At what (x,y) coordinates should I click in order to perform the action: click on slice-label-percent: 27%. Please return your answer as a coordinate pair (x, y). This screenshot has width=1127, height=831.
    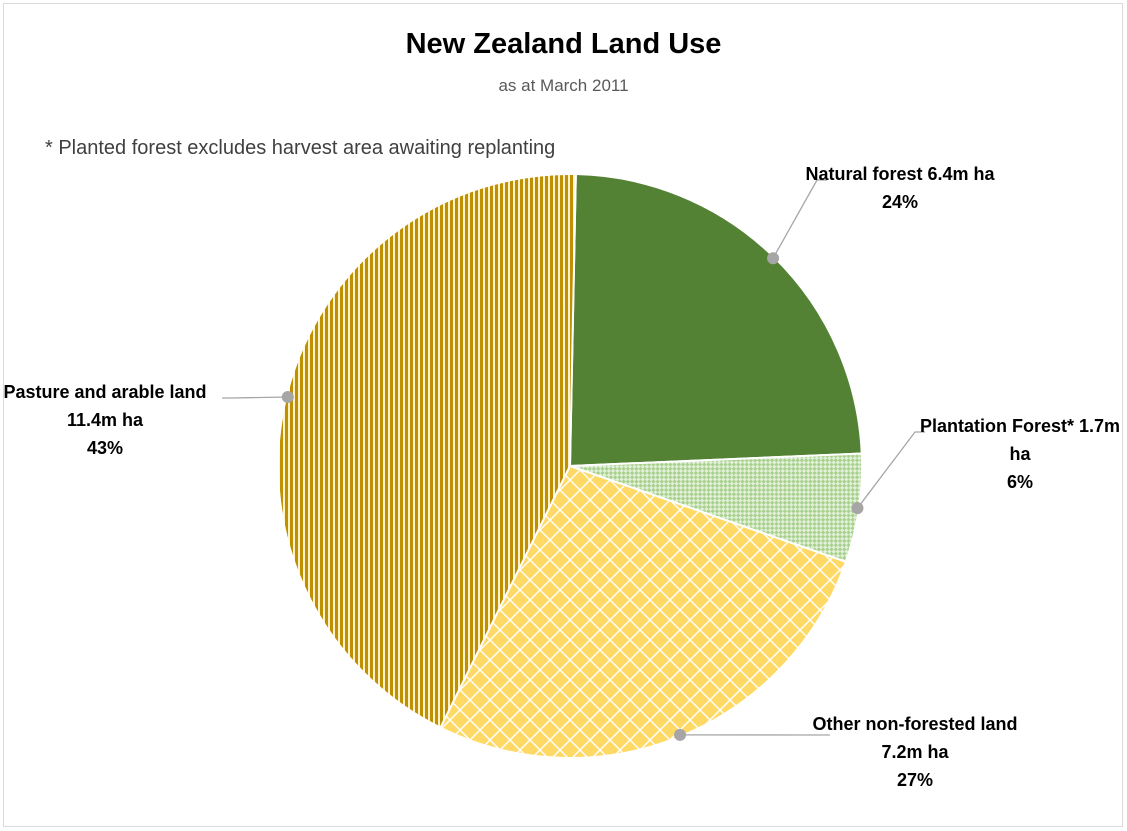
    Looking at the image, I should click on (915, 780).